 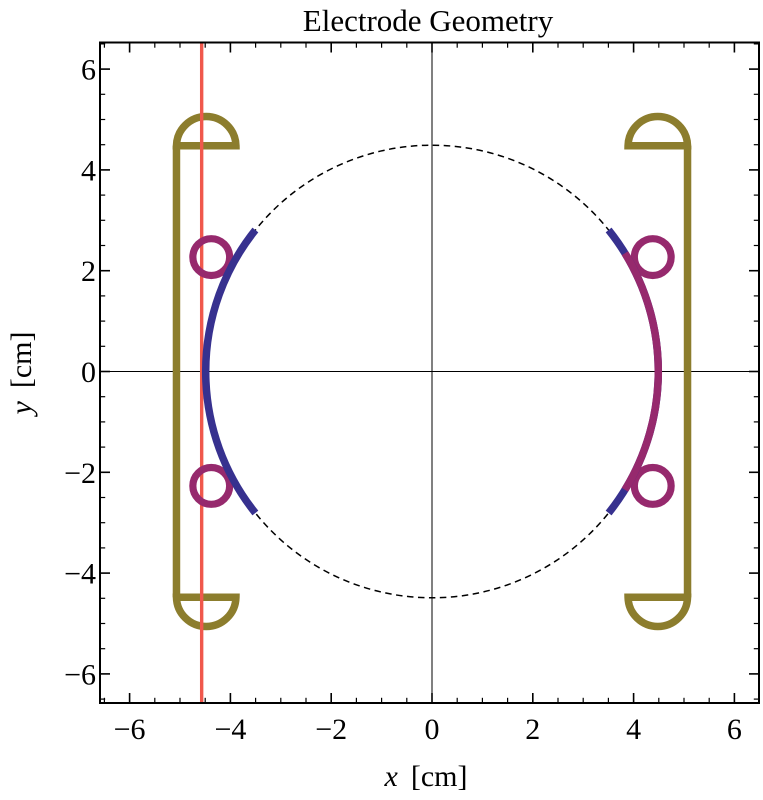 What do you see at coordinates (80, 674) in the screenshot?
I see `y-tick-label: −6` at bounding box center [80, 674].